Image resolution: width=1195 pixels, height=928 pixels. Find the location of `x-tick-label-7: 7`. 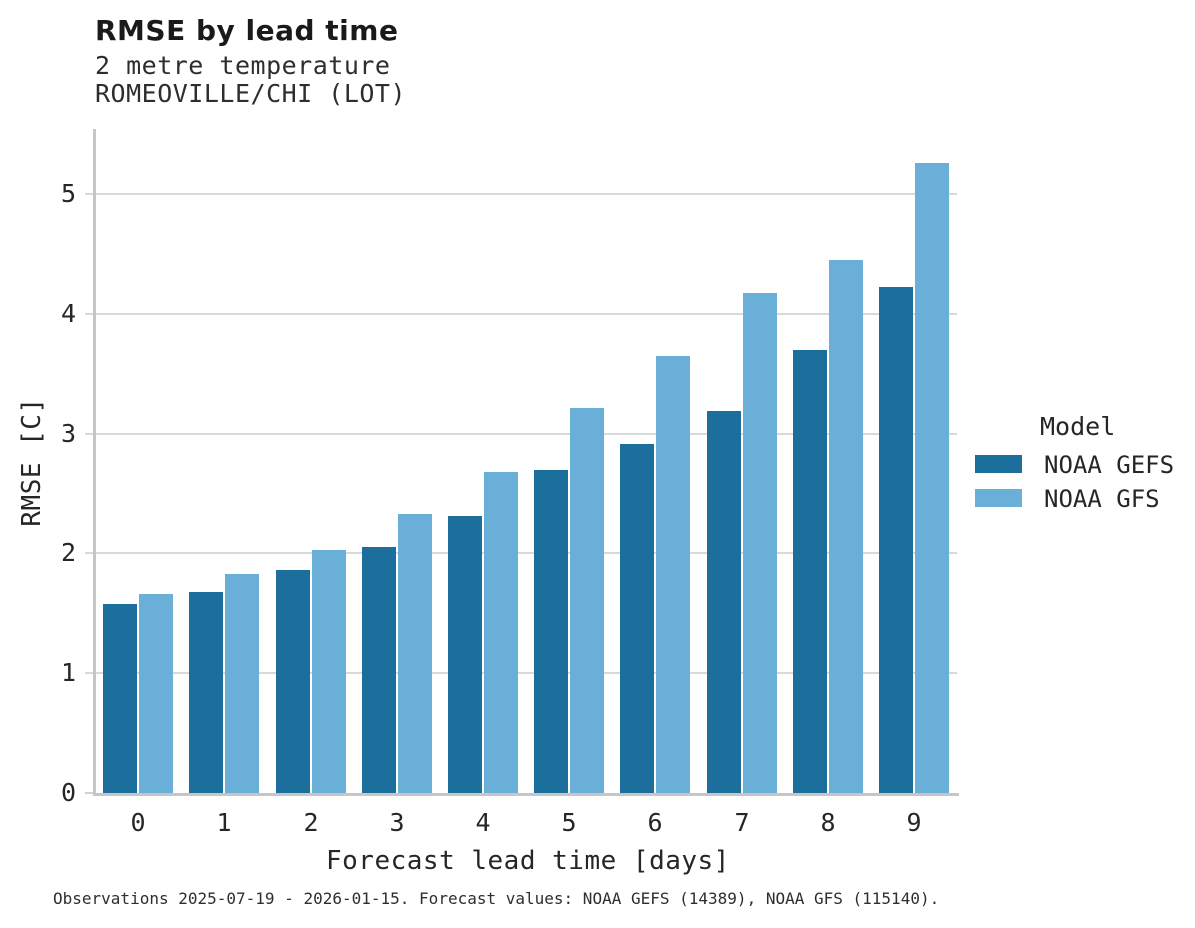

x-tick-label-7: 7 is located at coordinates (742, 822).